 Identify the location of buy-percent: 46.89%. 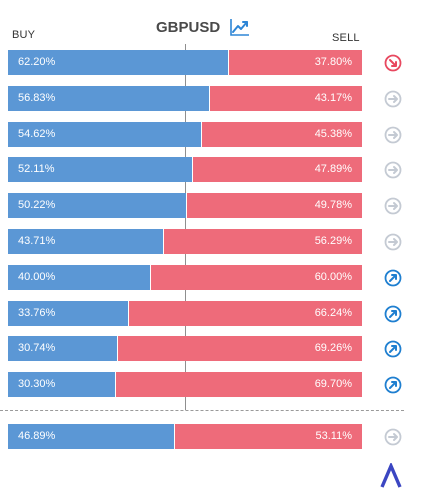
(37, 436).